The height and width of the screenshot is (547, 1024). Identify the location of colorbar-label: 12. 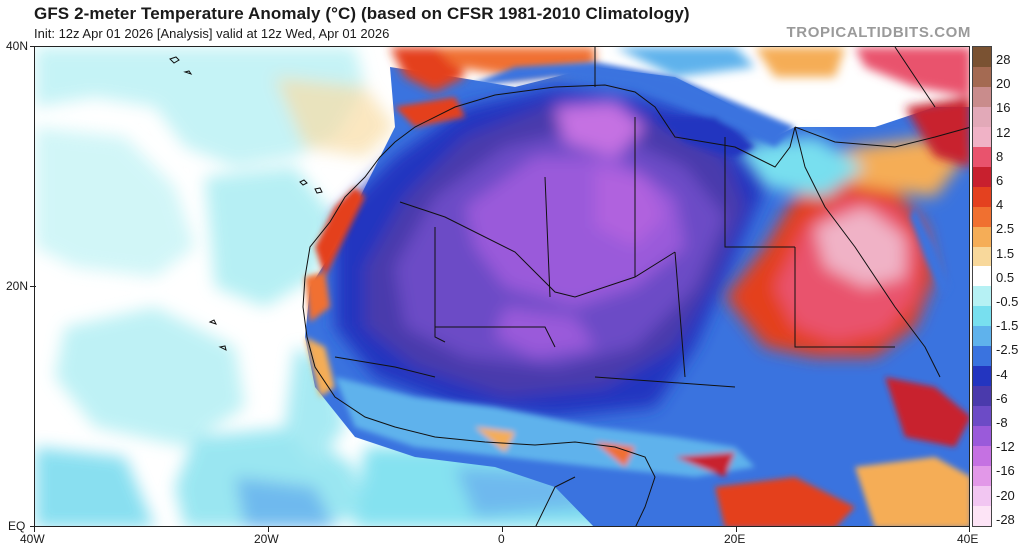
(1003, 132).